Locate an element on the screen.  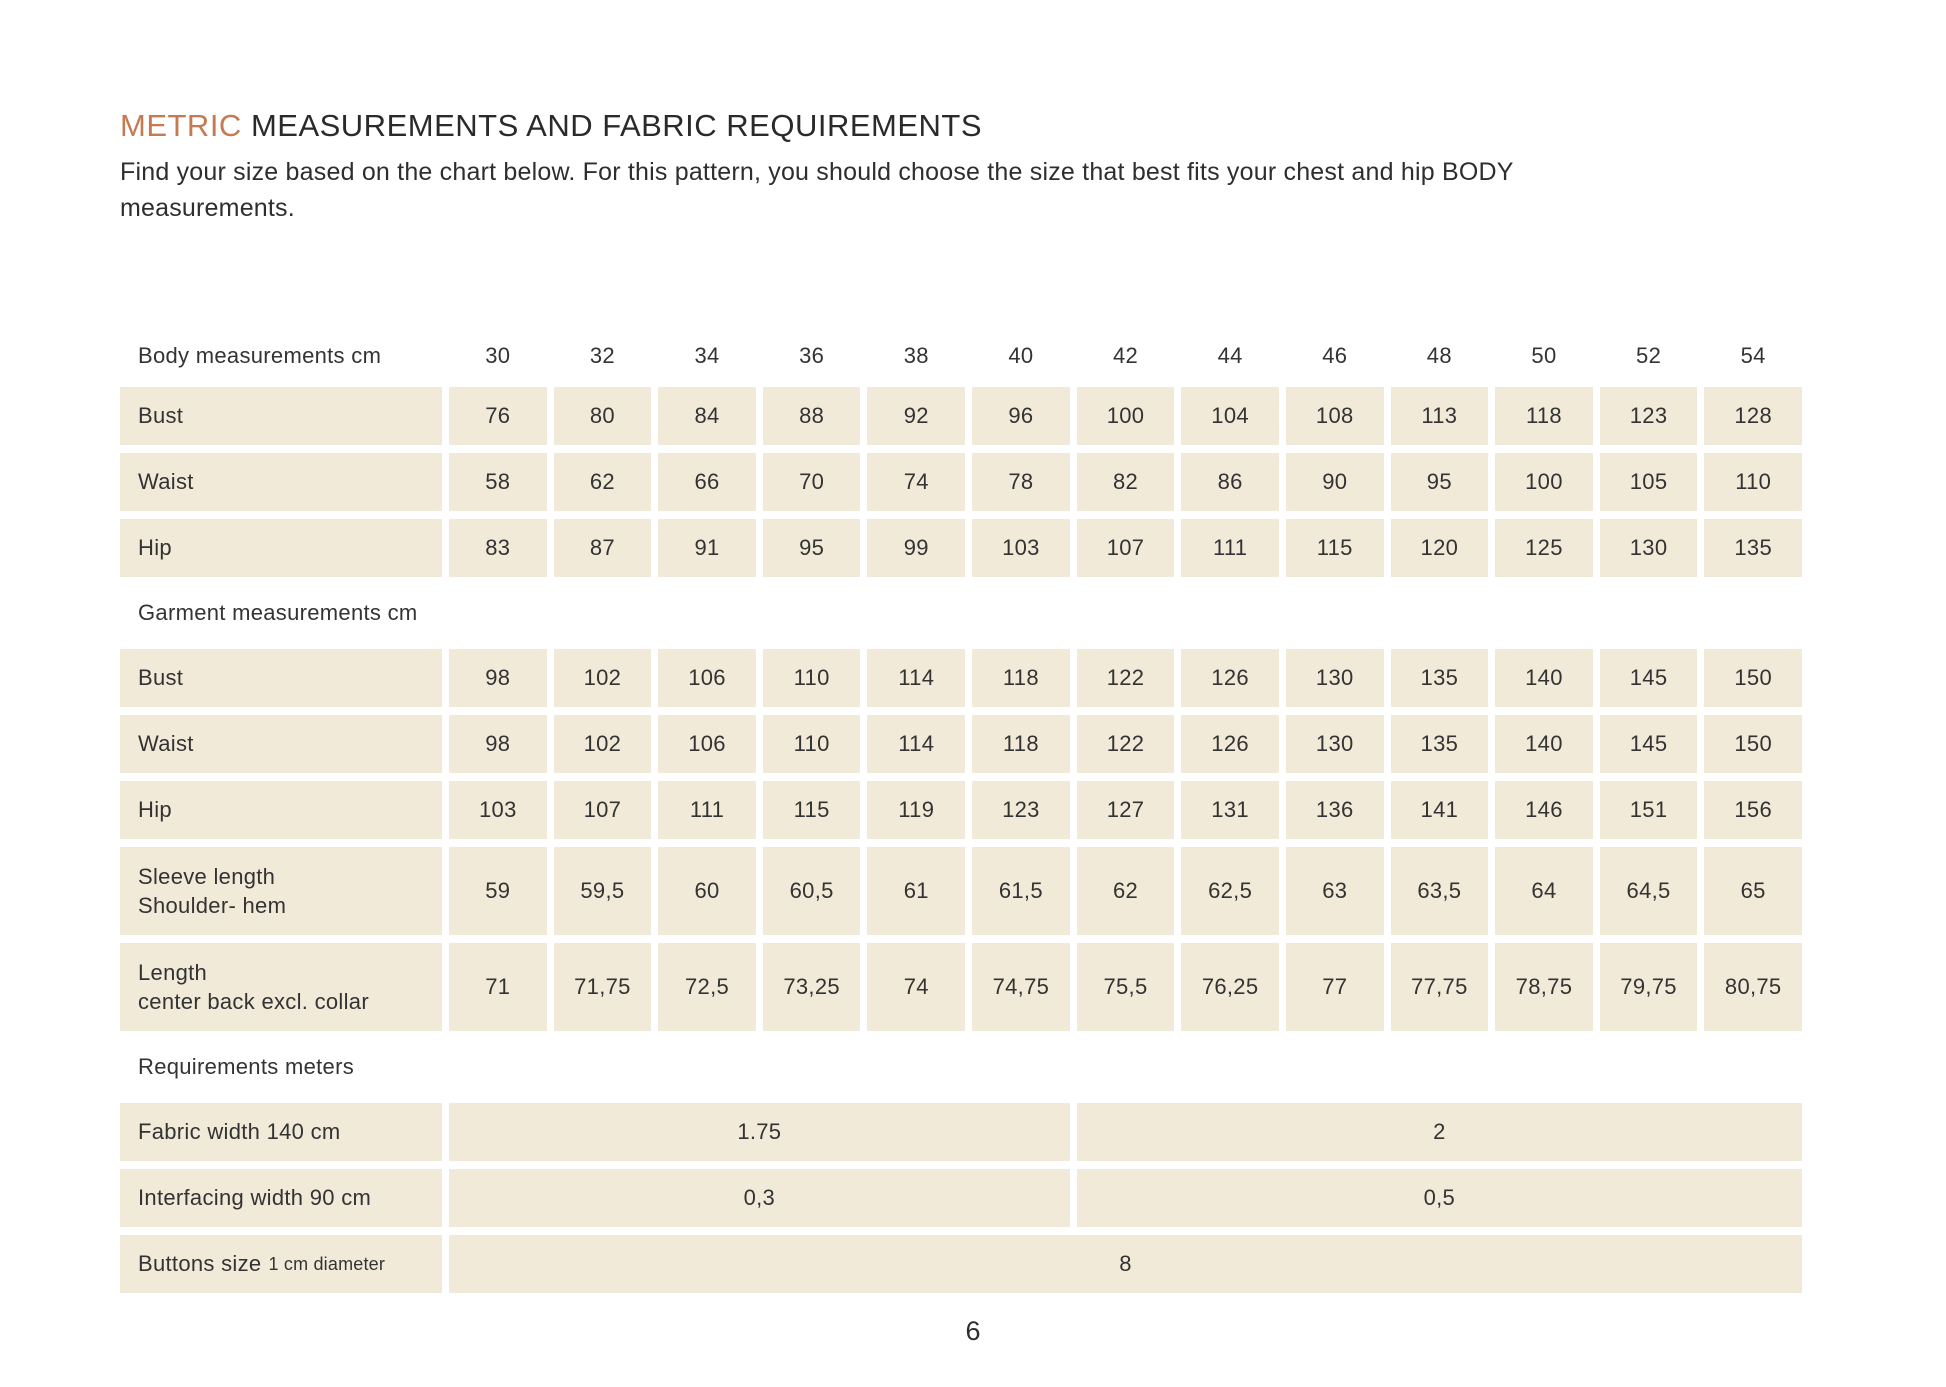
table-cell: 63,5 is located at coordinates (1439, 891).